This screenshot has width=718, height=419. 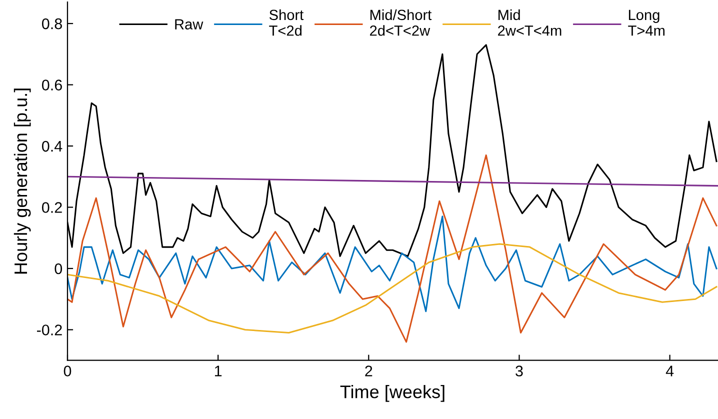 What do you see at coordinates (519, 371) in the screenshot?
I see `x-tick-label: 3` at bounding box center [519, 371].